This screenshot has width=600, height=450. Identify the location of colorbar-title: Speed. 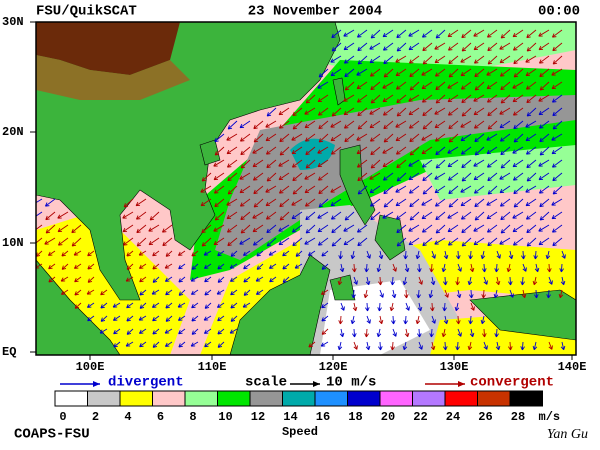
(300, 432).